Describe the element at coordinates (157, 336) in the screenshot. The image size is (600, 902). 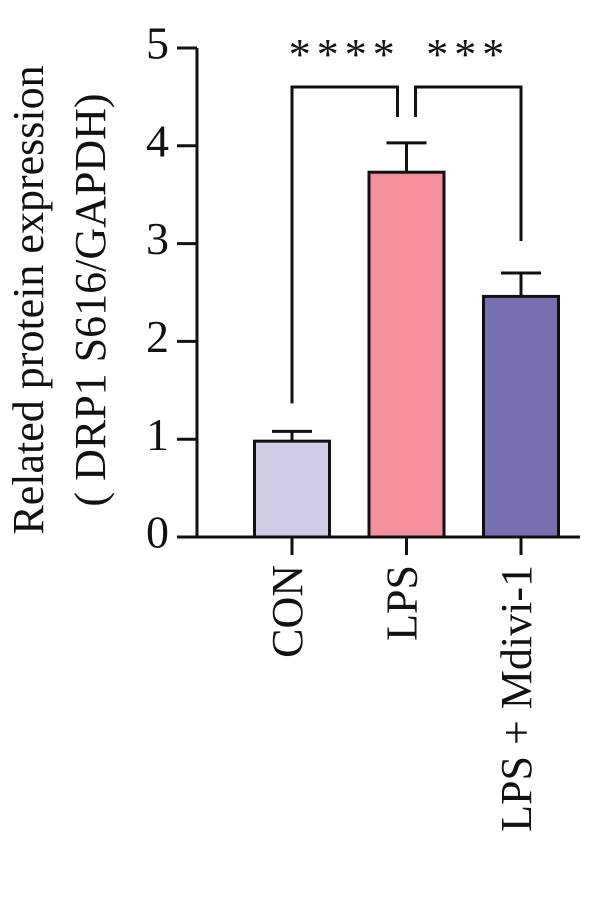
I see `y-tick-label: 2` at that location.